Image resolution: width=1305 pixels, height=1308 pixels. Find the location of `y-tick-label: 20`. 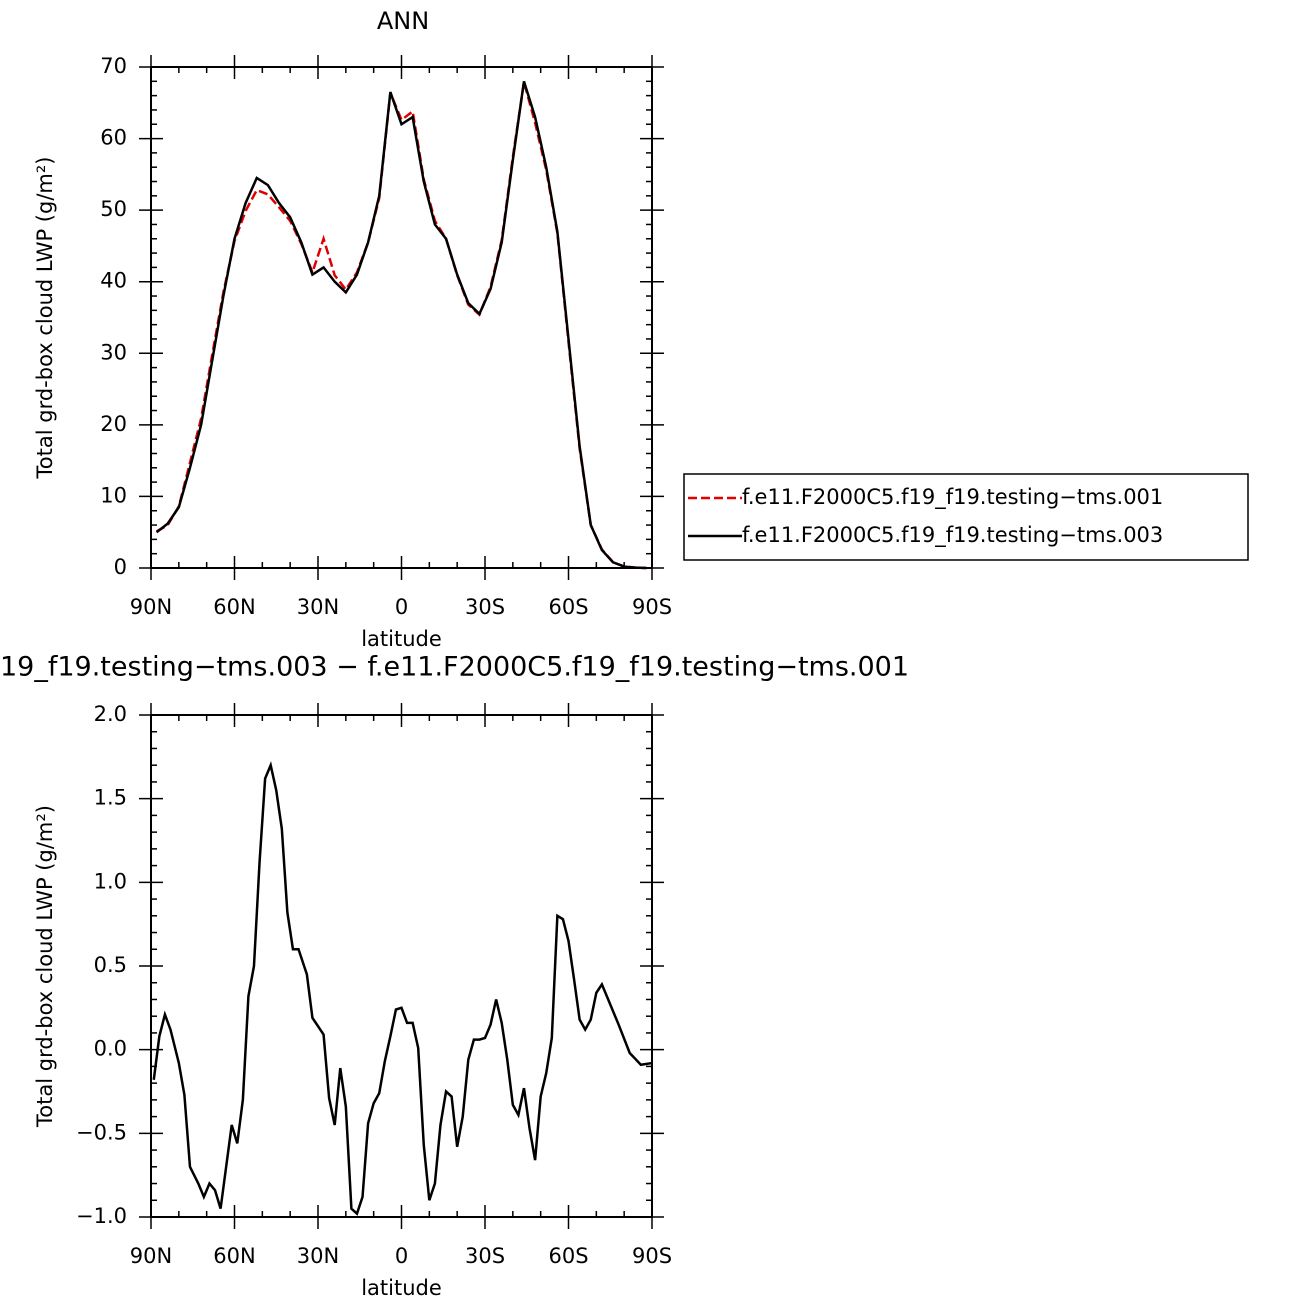

y-tick-label: 20 is located at coordinates (113, 424).